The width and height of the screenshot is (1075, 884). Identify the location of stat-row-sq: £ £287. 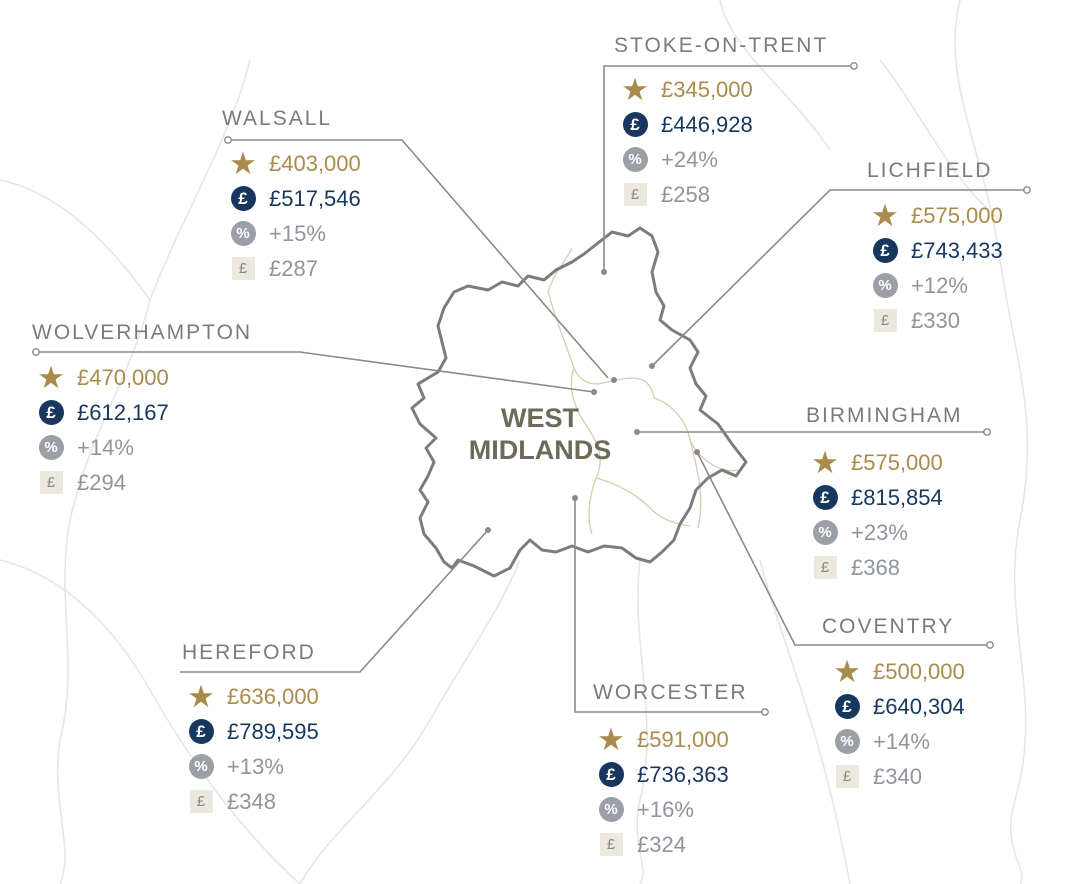
(343, 268).